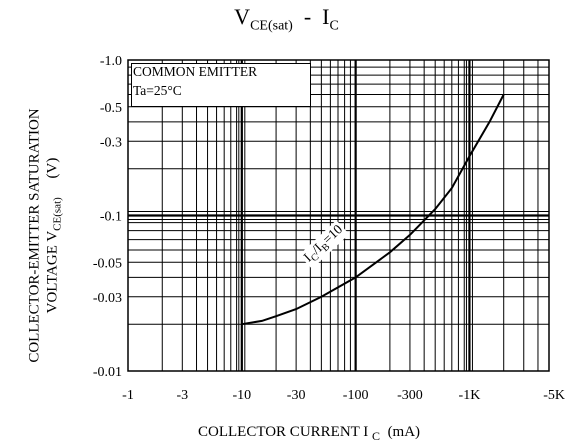 The image size is (573, 448). I want to click on x-axis-unit: (mA), so click(400, 432).